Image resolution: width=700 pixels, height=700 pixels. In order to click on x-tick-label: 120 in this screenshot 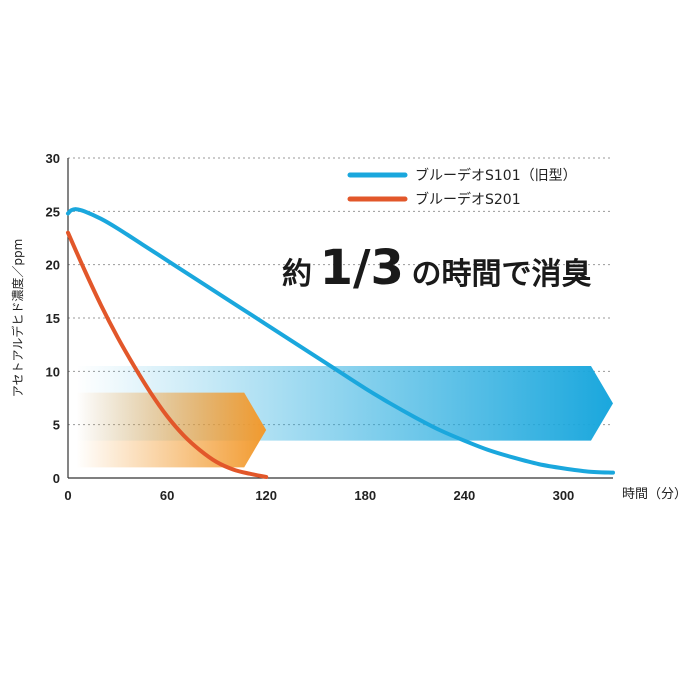, I will do `click(266, 495)`.